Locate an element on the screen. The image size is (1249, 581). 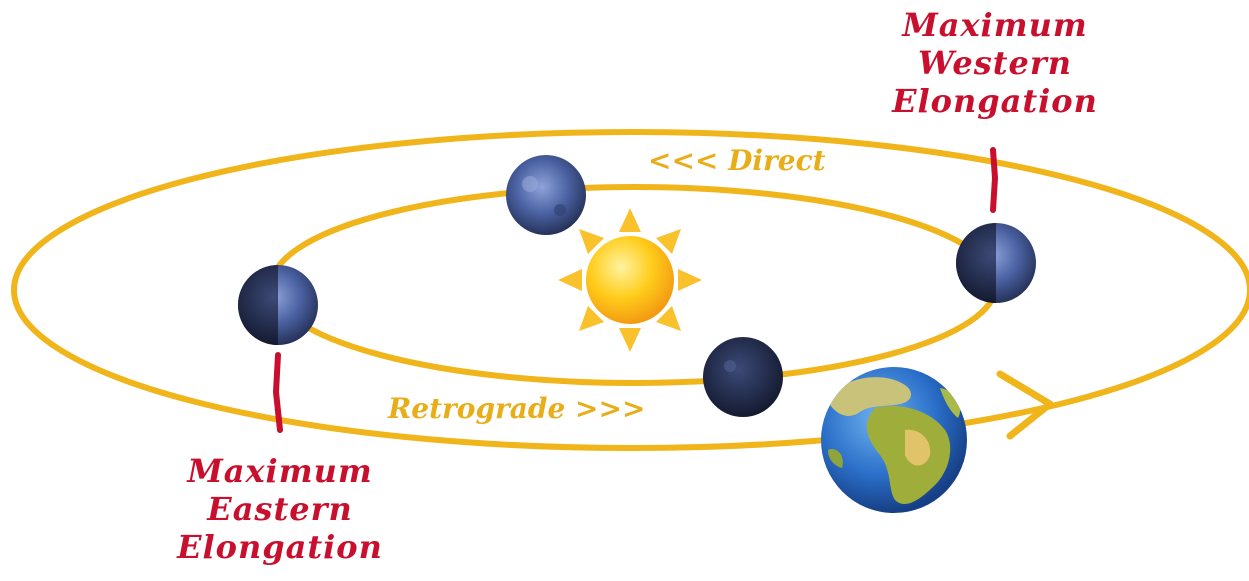
earth-icon is located at coordinates (894, 440).